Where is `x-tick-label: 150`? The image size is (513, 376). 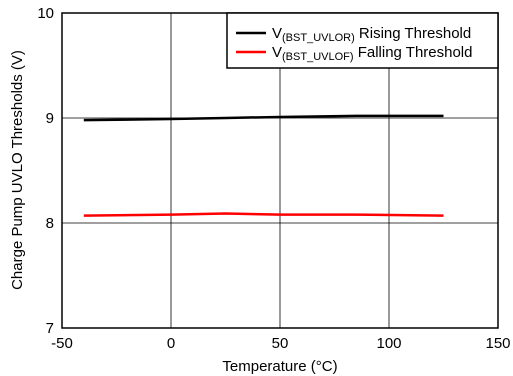
x-tick-label: 150 is located at coordinates (497, 343).